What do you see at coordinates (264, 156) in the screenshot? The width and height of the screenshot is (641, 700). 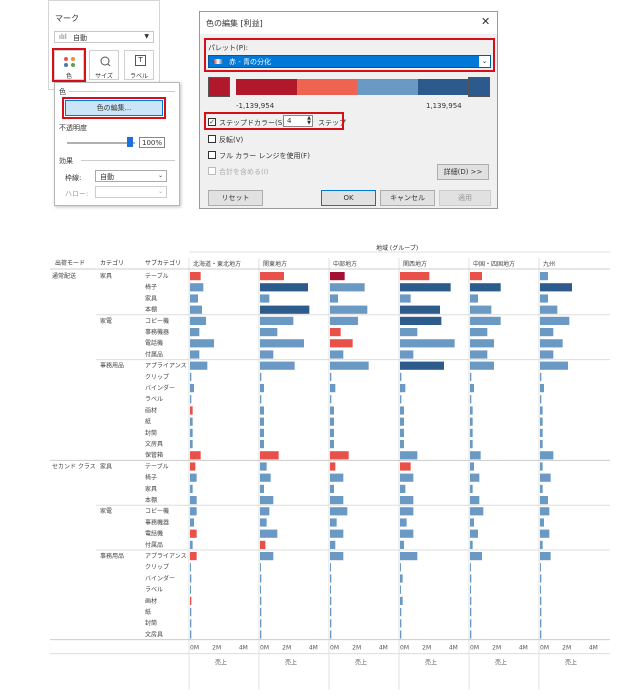 I see `full-range-label: フル カラー レンジを使用(F)` at bounding box center [264, 156].